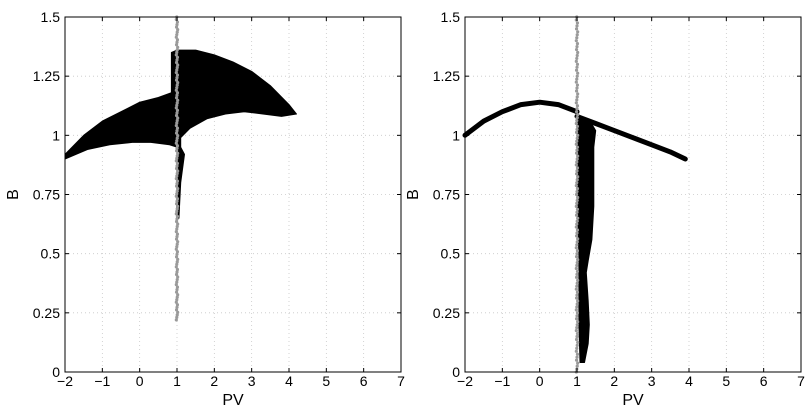 Image resolution: width=805 pixels, height=410 pixels. Describe the element at coordinates (46, 195) in the screenshot. I see `y-tick-label: 0.75` at that location.